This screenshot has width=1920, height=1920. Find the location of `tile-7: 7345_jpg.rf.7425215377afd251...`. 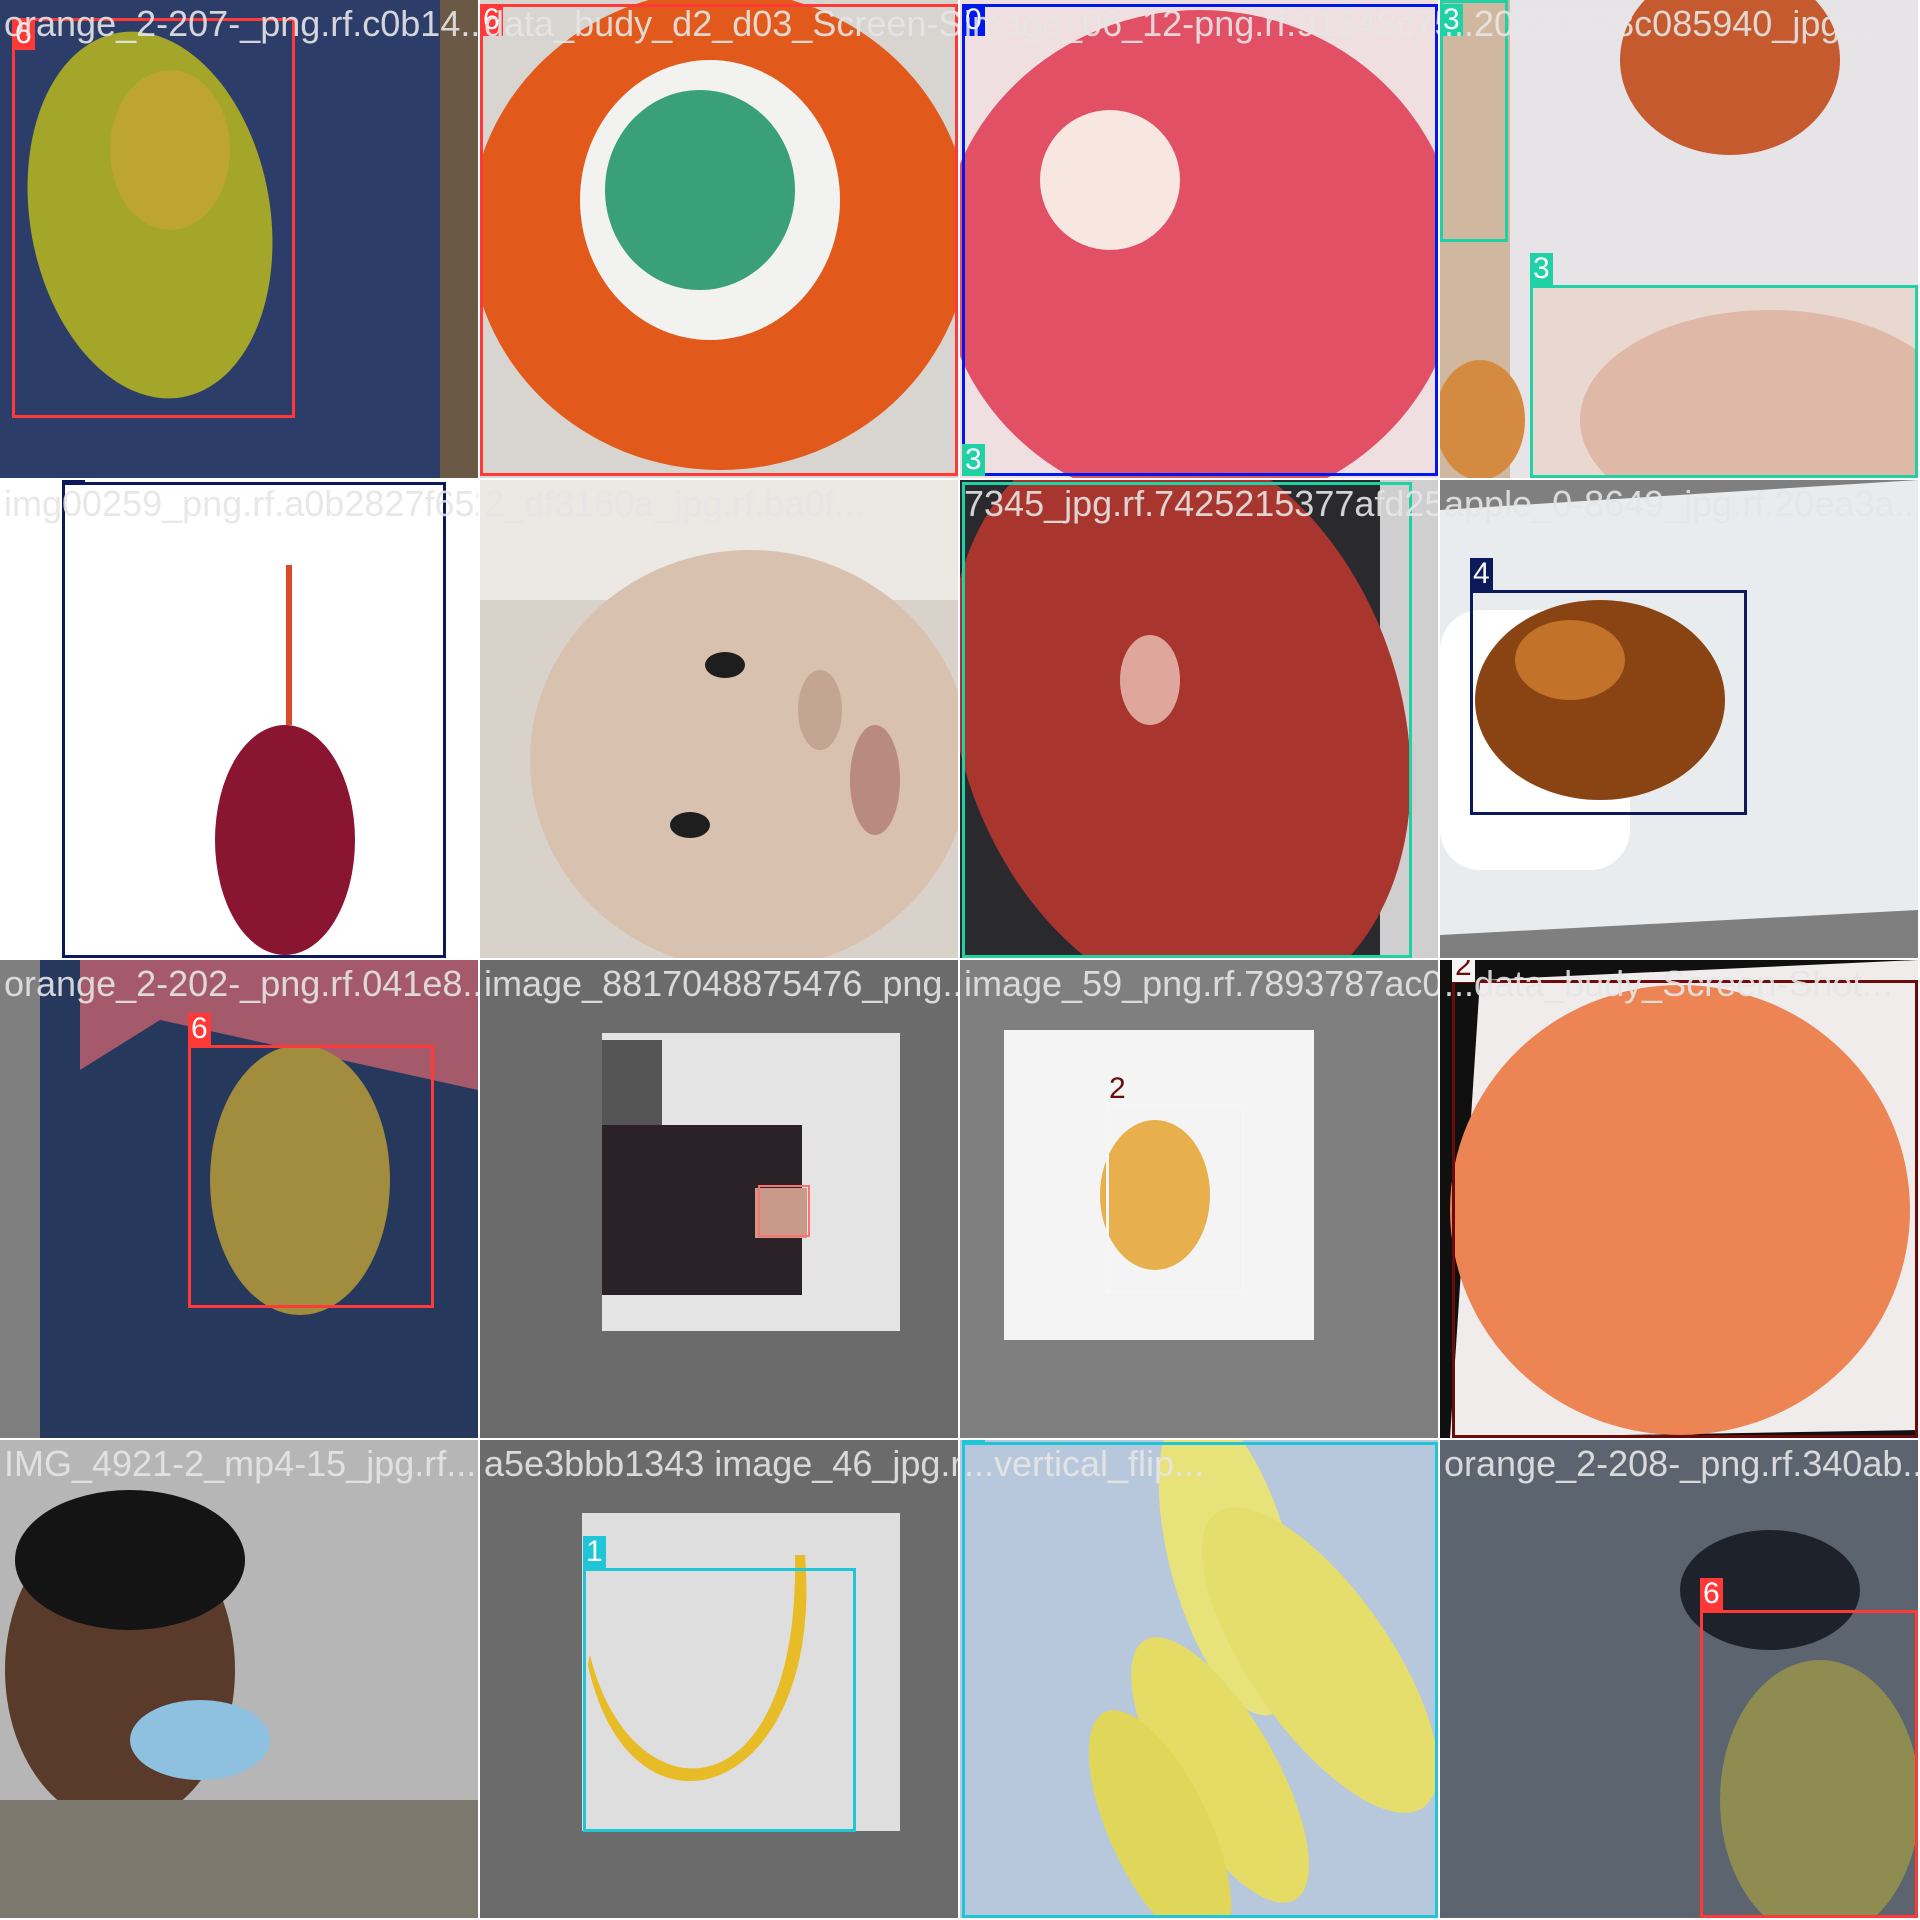

tile-7: 7345_jpg.rf.7425215377afd251... is located at coordinates (1199, 719).